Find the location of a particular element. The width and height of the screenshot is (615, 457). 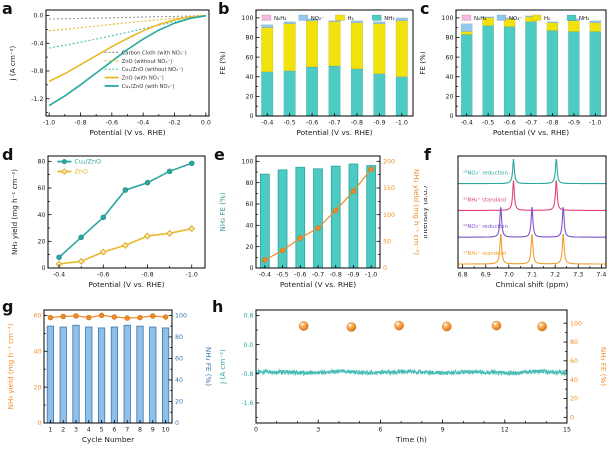

axis-text: -0.4 is located at coordinates (267, 123).